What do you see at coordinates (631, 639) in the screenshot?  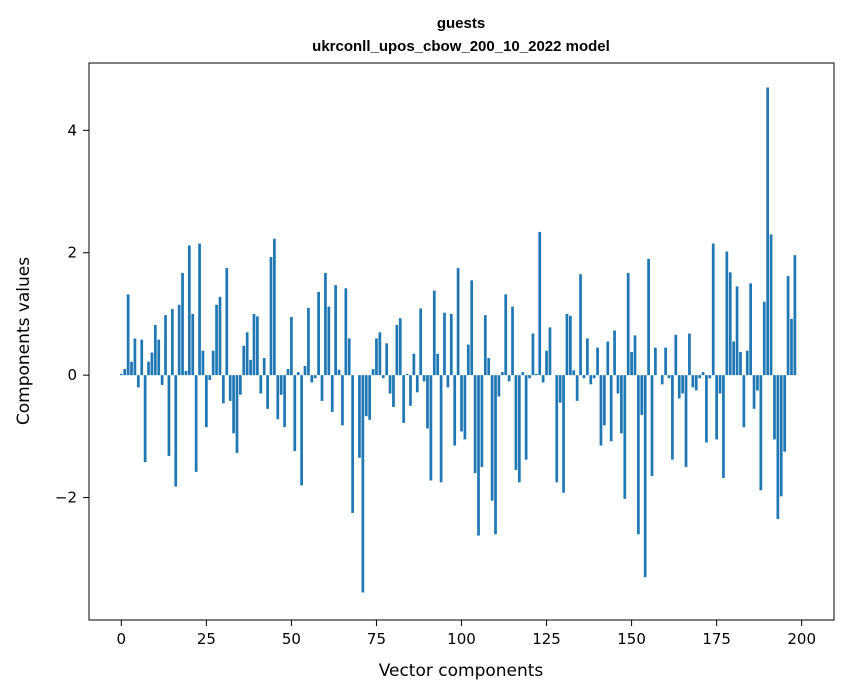 I see `x-tick-label: 150` at bounding box center [631, 639].